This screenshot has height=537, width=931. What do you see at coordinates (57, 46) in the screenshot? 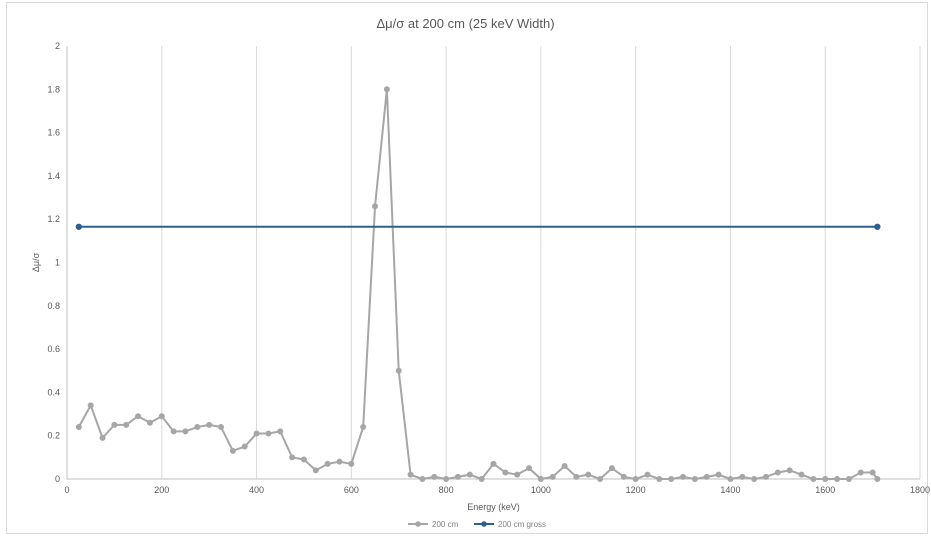
I see `y-tick-label: 2` at bounding box center [57, 46].